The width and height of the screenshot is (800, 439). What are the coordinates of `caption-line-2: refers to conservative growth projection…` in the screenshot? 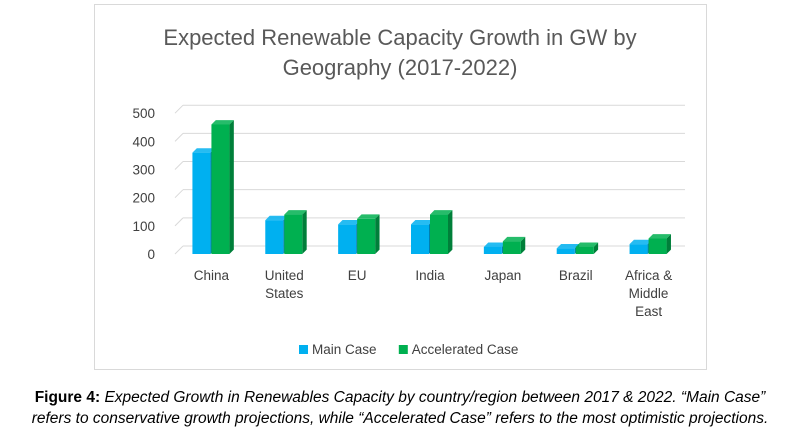 It's located at (400, 418).